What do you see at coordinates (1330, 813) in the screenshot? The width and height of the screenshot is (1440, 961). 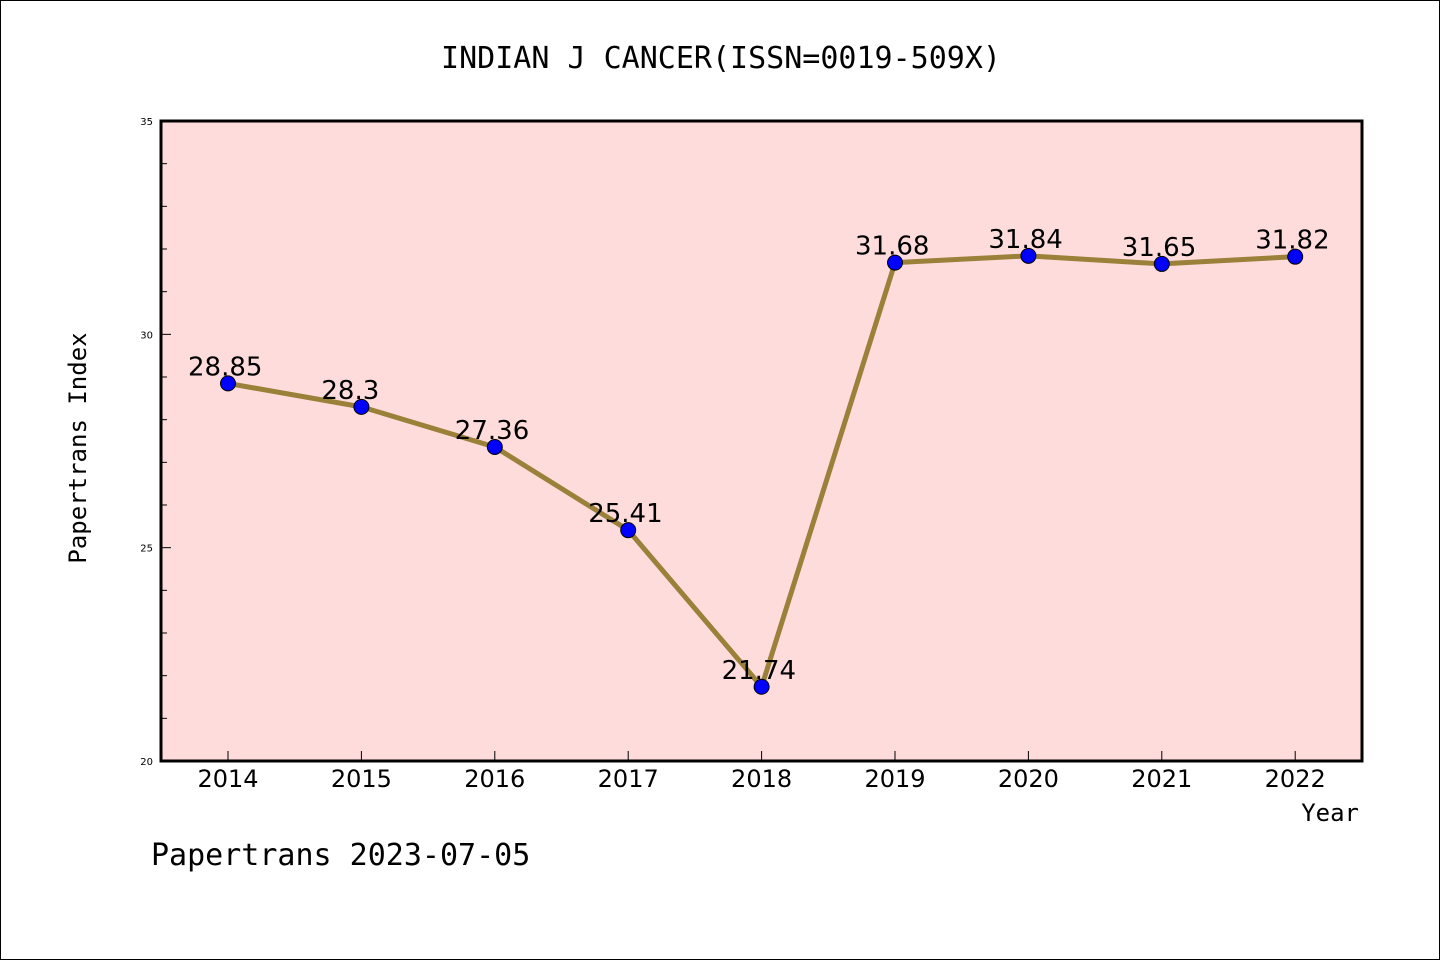 I see `x-axis-label: Year` at bounding box center [1330, 813].